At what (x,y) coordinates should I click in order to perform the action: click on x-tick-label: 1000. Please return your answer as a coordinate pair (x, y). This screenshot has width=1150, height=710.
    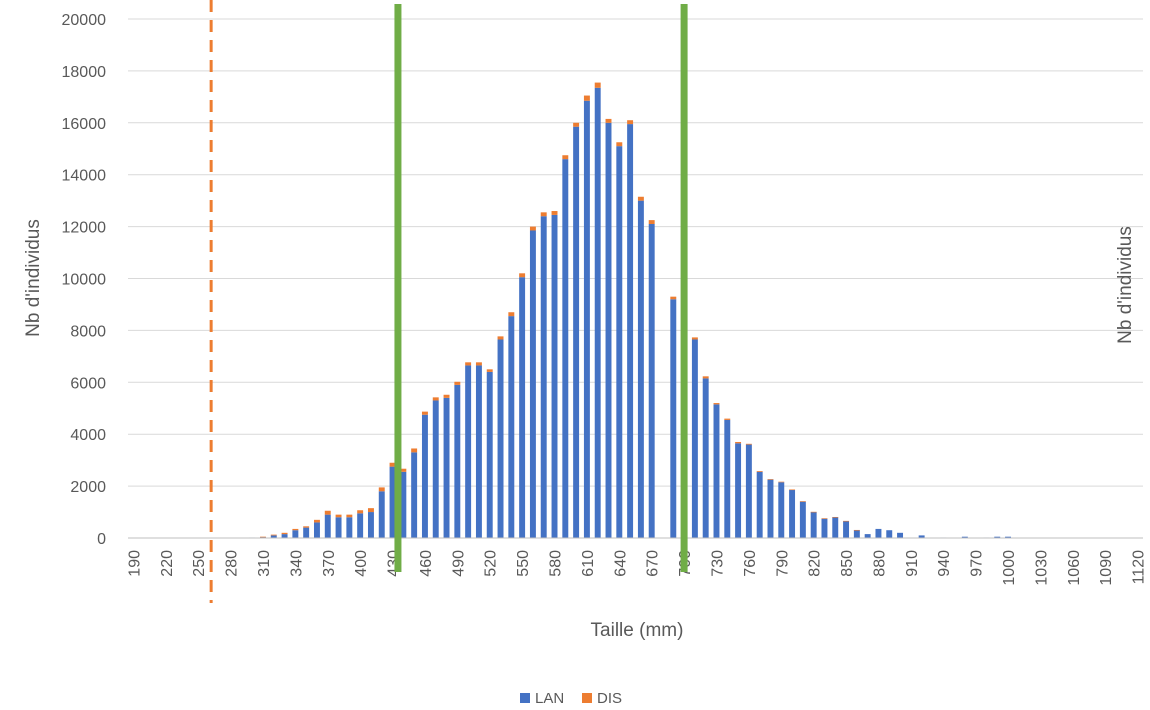
    Looking at the image, I should click on (1009, 568).